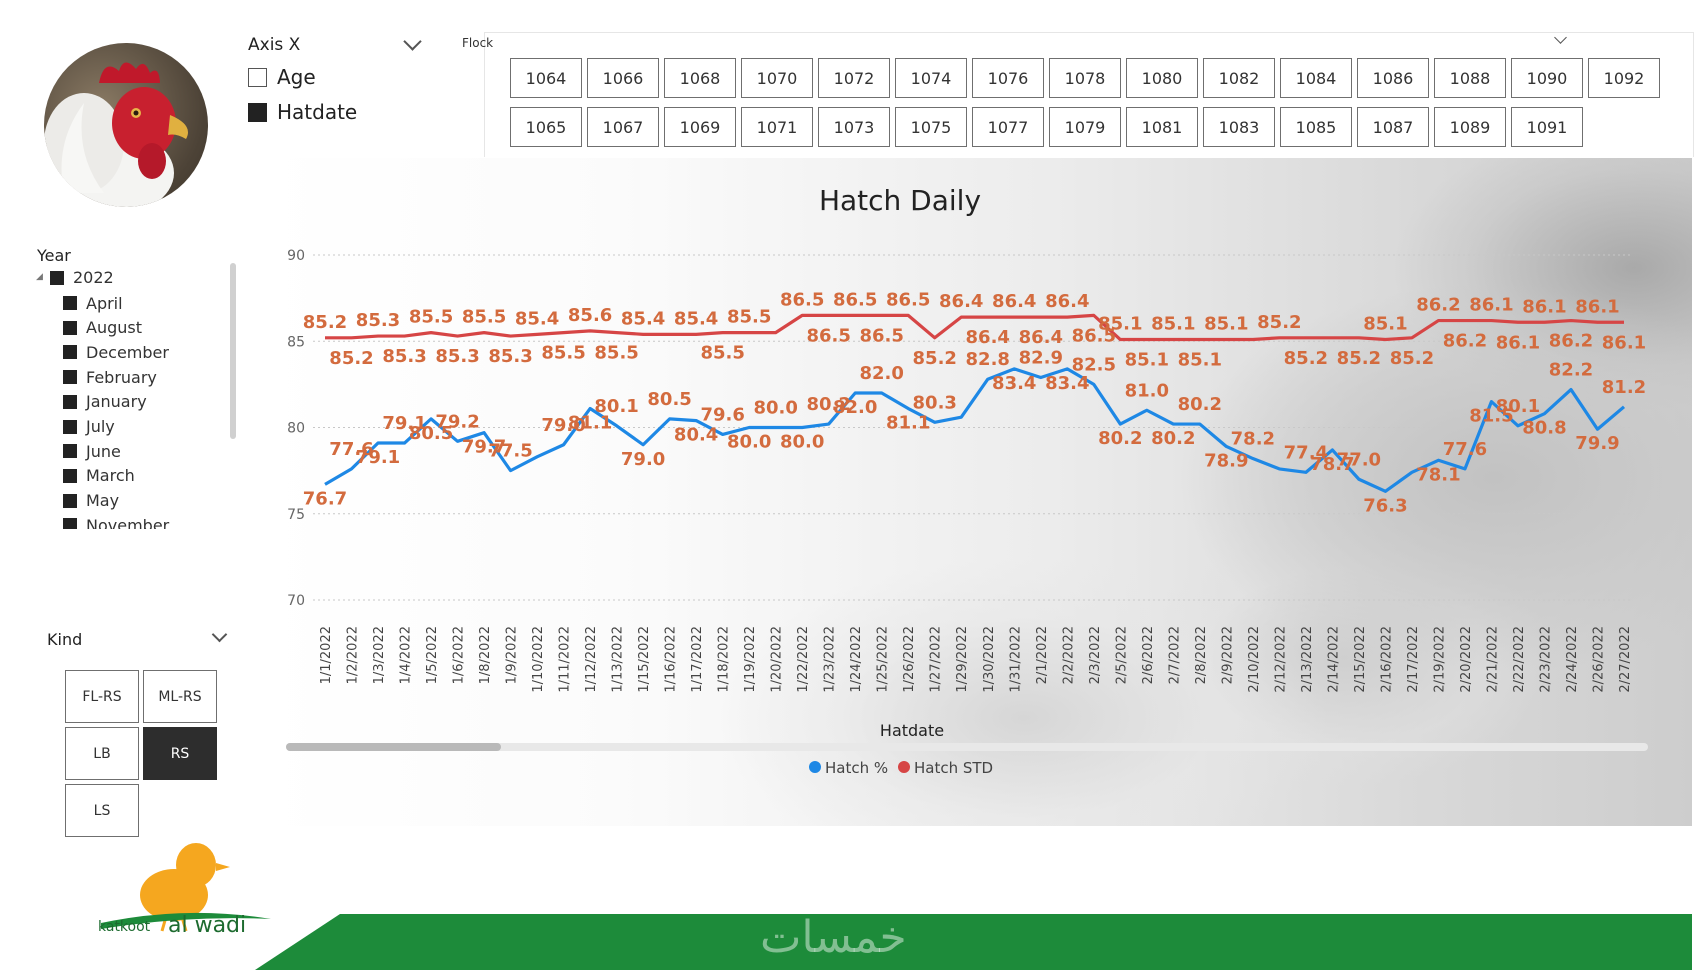 This screenshot has width=1700, height=970. I want to click on flock-button-1072: 1072, so click(854, 78).